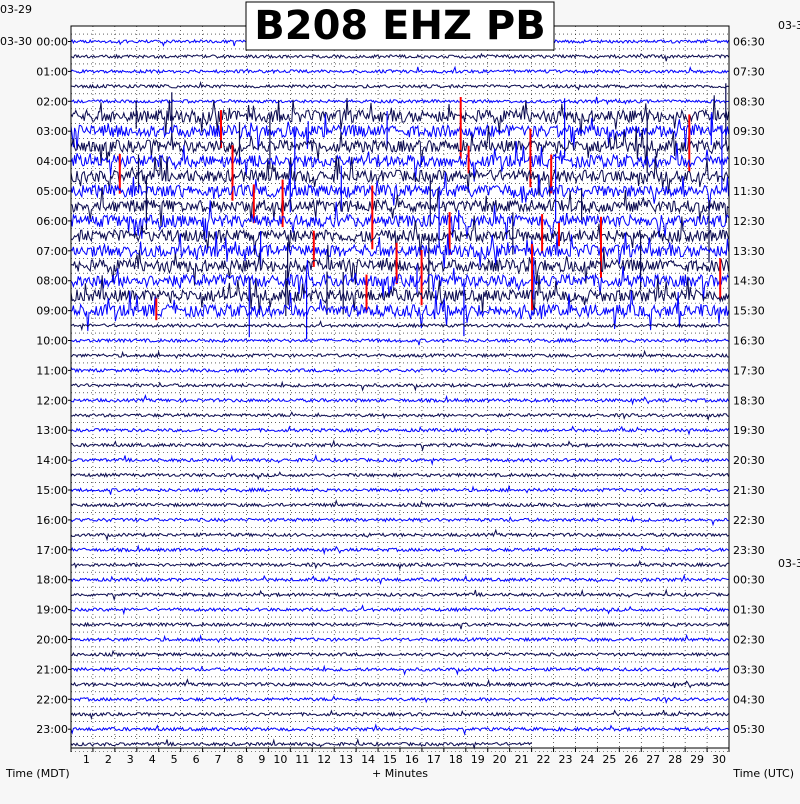 This screenshot has height=804, width=800. Describe the element at coordinates (631, 759) in the screenshot. I see `x-tick-label: 26` at that location.